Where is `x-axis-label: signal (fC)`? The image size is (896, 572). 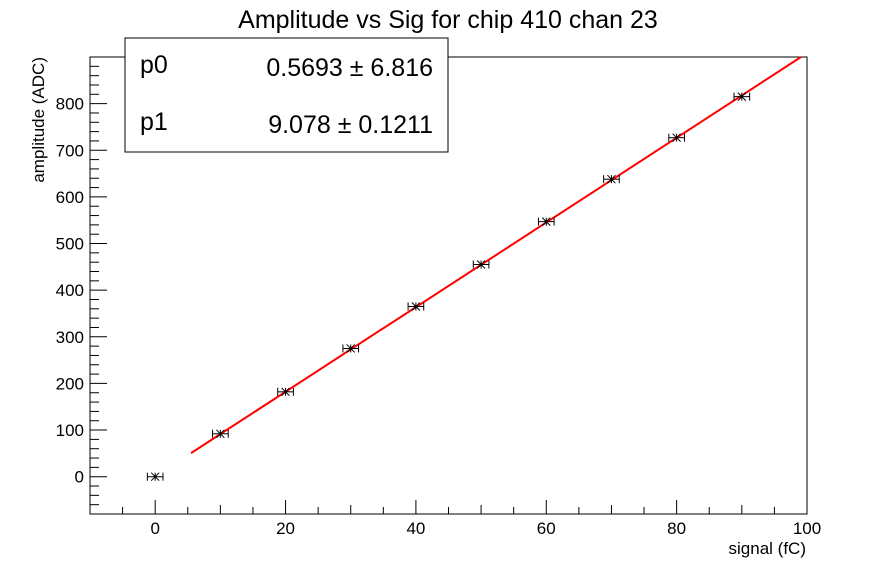 x-axis-label: signal (fC) is located at coordinates (767, 548).